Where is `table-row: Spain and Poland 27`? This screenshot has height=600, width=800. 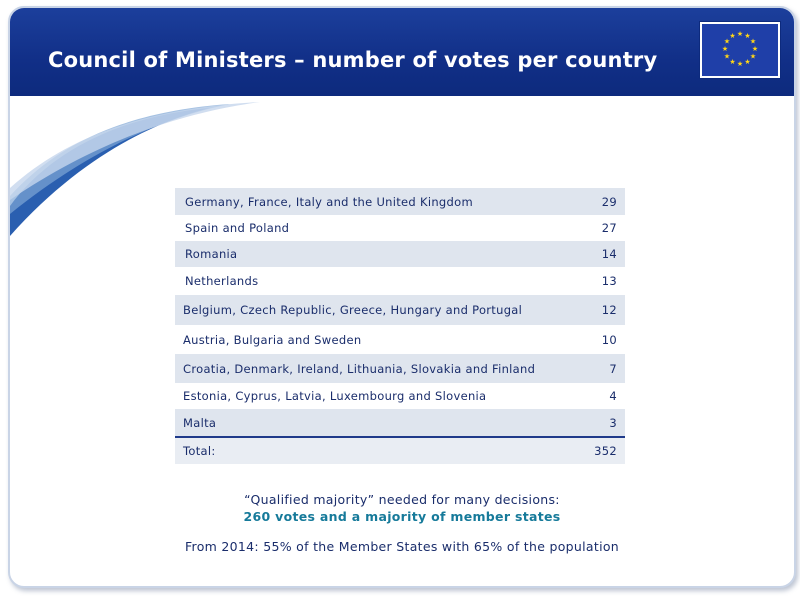 table-row: Spain and Poland 27 is located at coordinates (400, 228).